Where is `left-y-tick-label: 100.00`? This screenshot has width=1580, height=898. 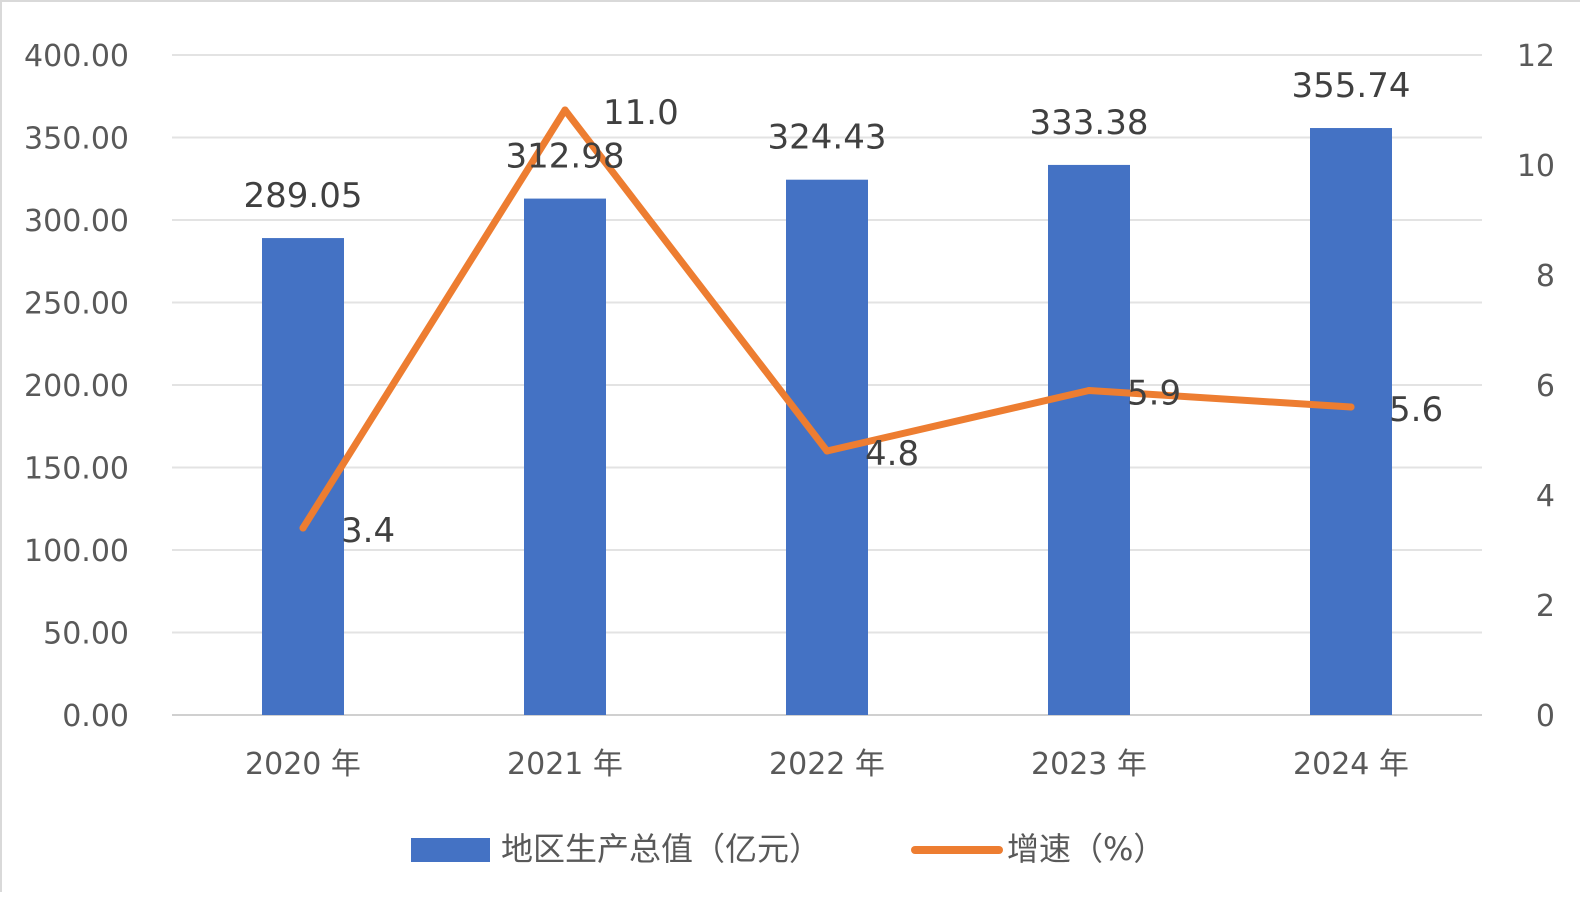 left-y-tick-label: 100.00 is located at coordinates (76, 551).